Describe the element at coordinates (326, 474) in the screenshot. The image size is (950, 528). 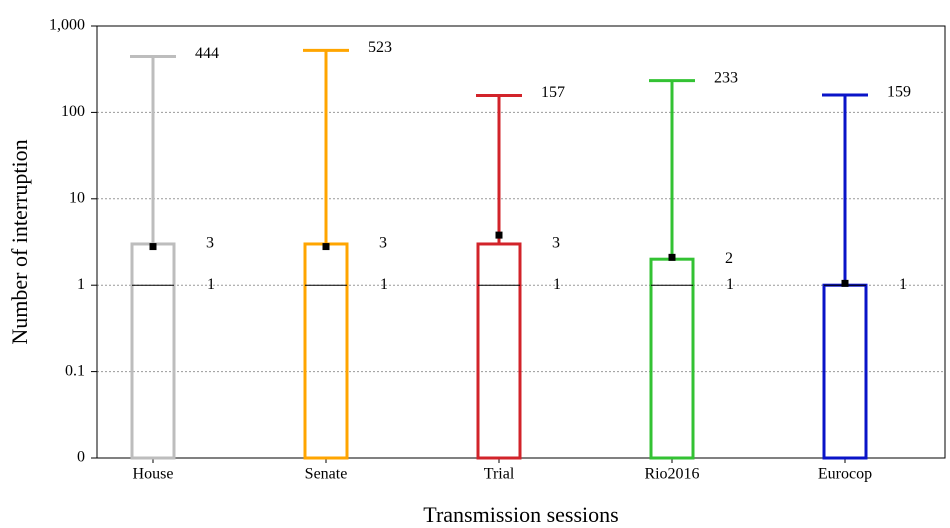
I see `x-tick-label: Senate` at that location.